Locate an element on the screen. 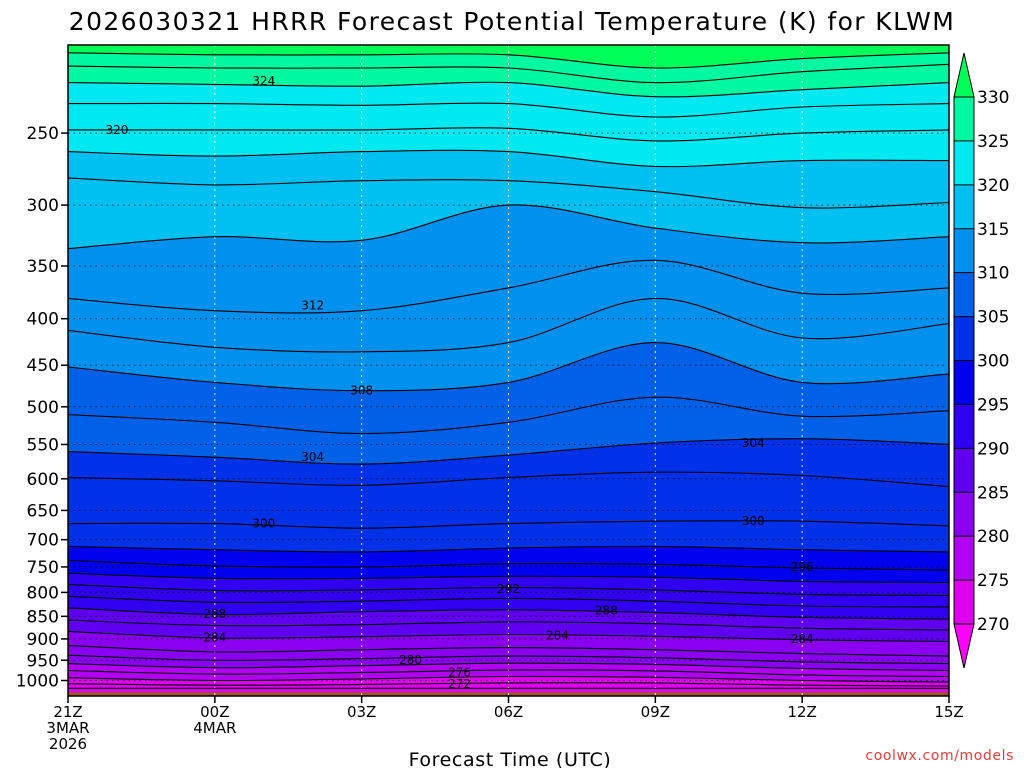 The height and width of the screenshot is (768, 1024). x-tick-label: 00Z is located at coordinates (214, 712).